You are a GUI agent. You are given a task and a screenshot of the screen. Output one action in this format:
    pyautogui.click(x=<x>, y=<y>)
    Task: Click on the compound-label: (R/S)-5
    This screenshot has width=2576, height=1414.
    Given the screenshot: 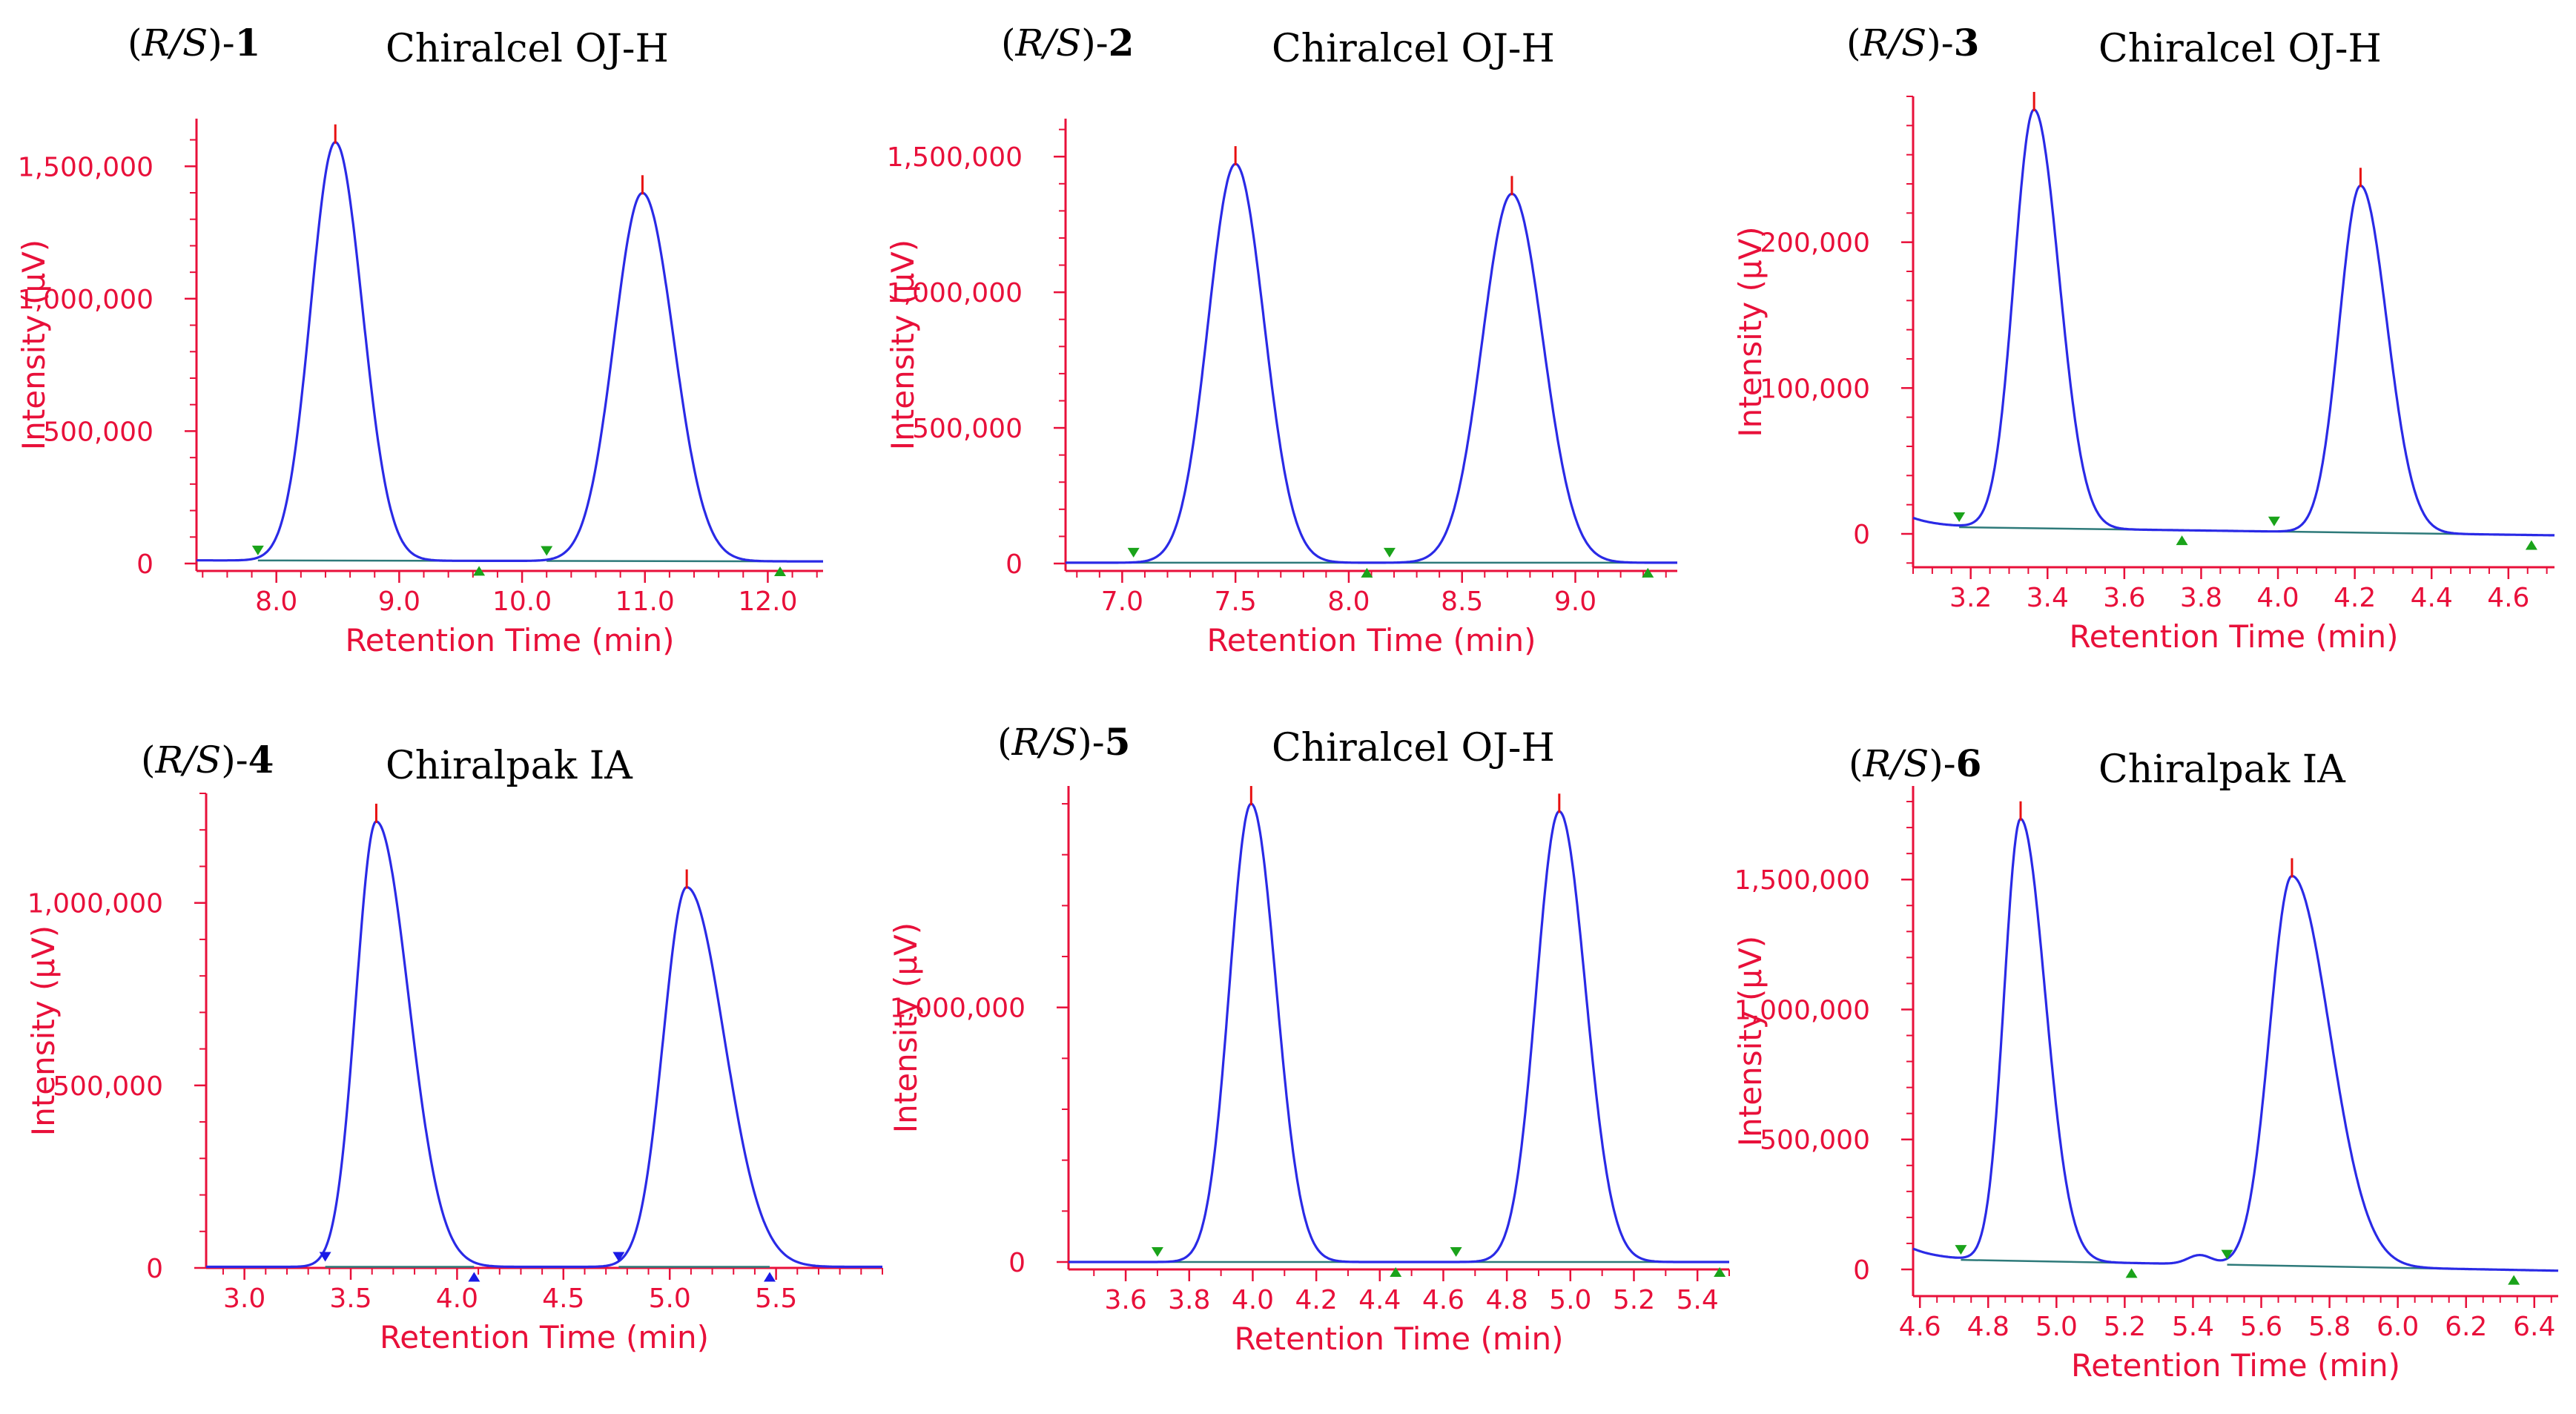 What is the action you would take?
    pyautogui.click(x=1063, y=742)
    